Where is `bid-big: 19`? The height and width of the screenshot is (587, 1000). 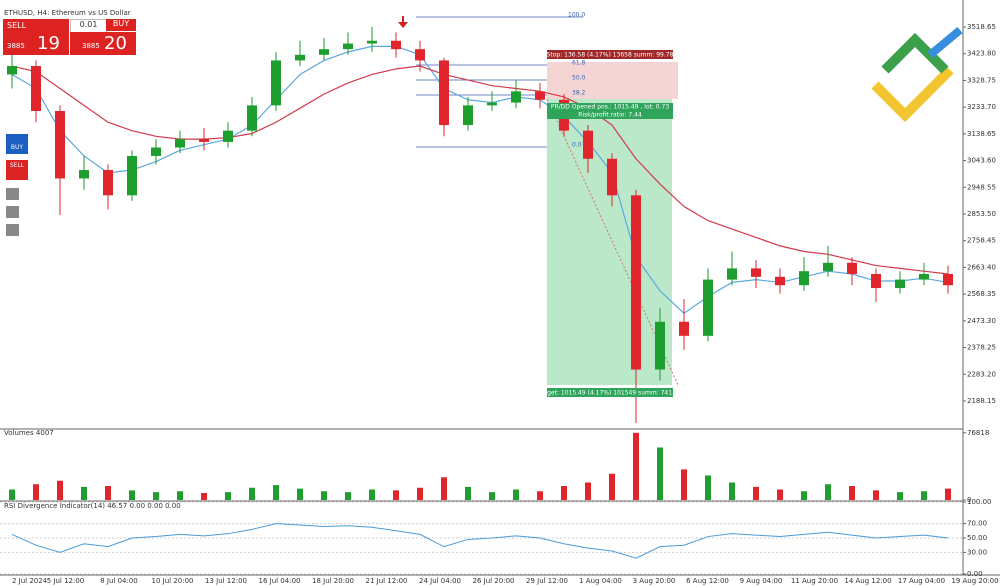
bid-big: 19 is located at coordinates (48, 43).